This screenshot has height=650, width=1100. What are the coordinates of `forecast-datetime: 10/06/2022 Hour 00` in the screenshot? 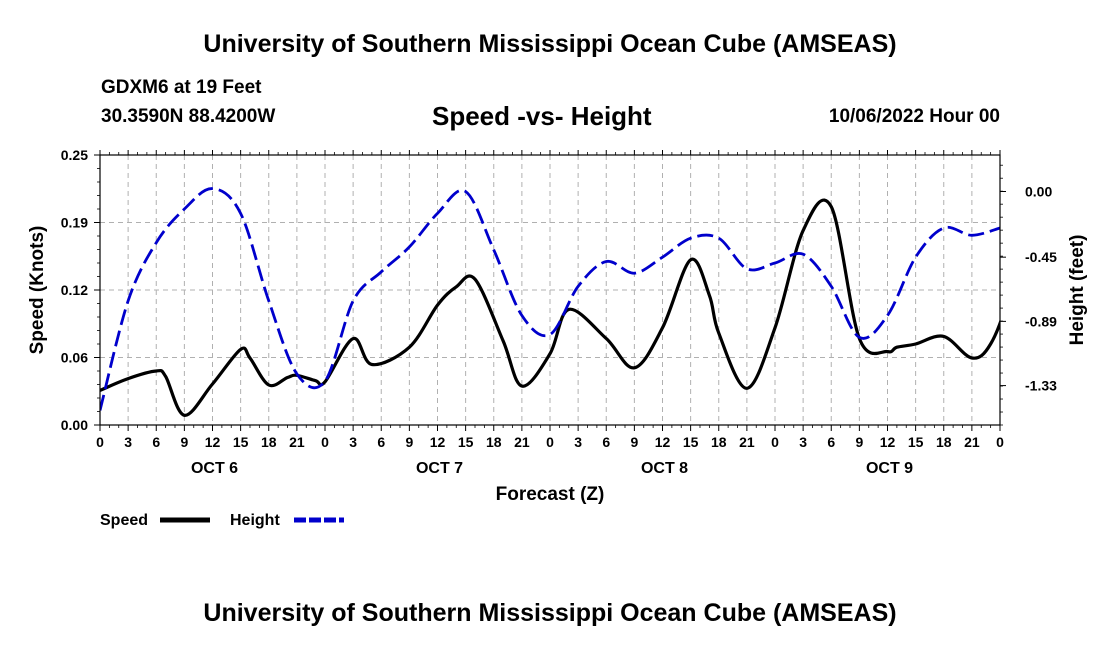 It's located at (914, 116).